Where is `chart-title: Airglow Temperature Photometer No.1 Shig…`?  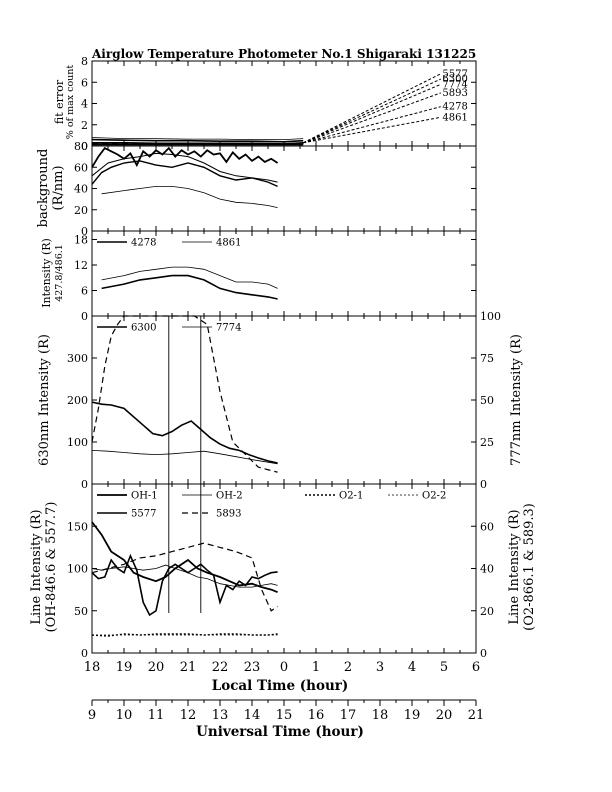
chart-title: Airglow Temperature Photometer No.1 Shig… is located at coordinates (283, 54).